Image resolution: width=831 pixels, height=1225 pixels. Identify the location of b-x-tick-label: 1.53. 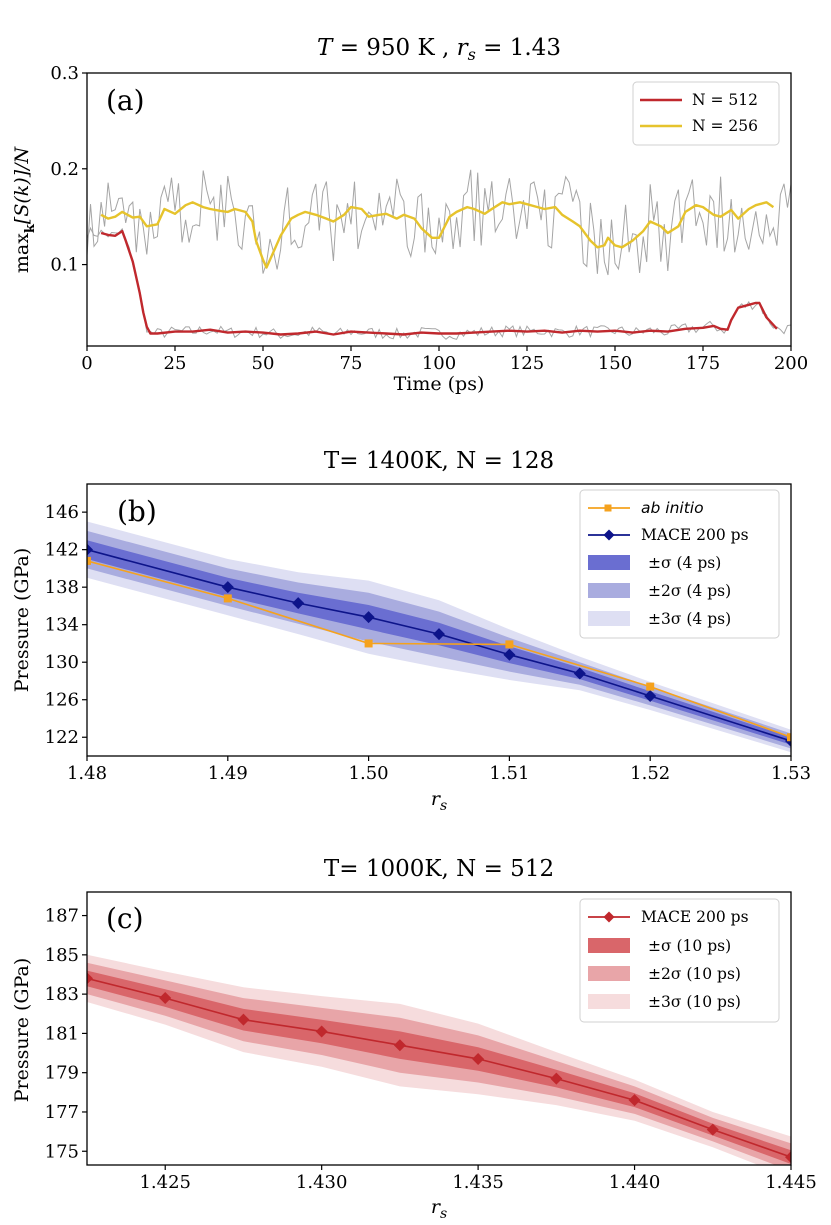
(791, 773).